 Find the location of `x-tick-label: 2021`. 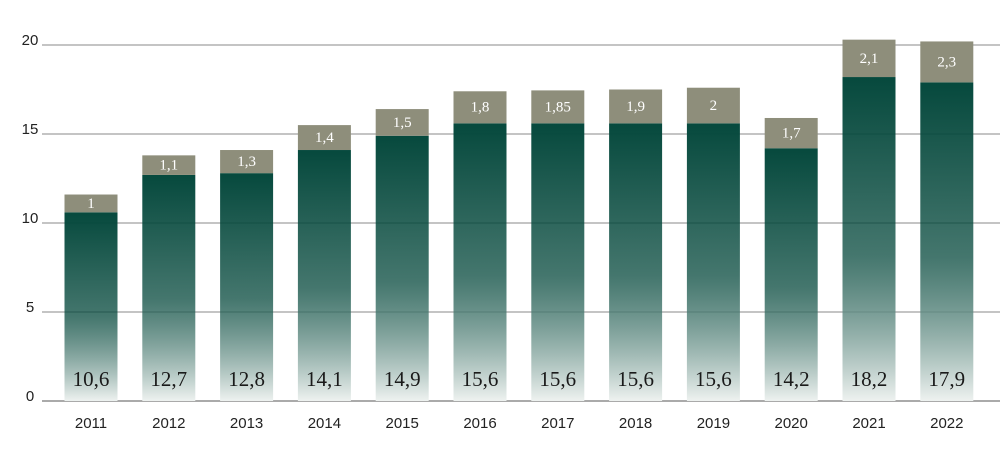

x-tick-label: 2021 is located at coordinates (868, 423).